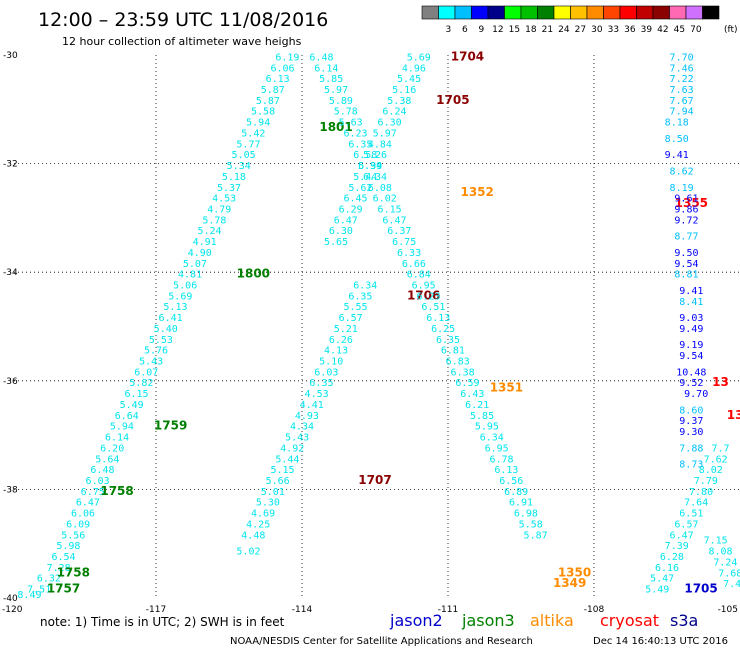 The image size is (740, 650). What do you see at coordinates (117, 438) in the screenshot?
I see `wave-height-label: 6.14` at bounding box center [117, 438].